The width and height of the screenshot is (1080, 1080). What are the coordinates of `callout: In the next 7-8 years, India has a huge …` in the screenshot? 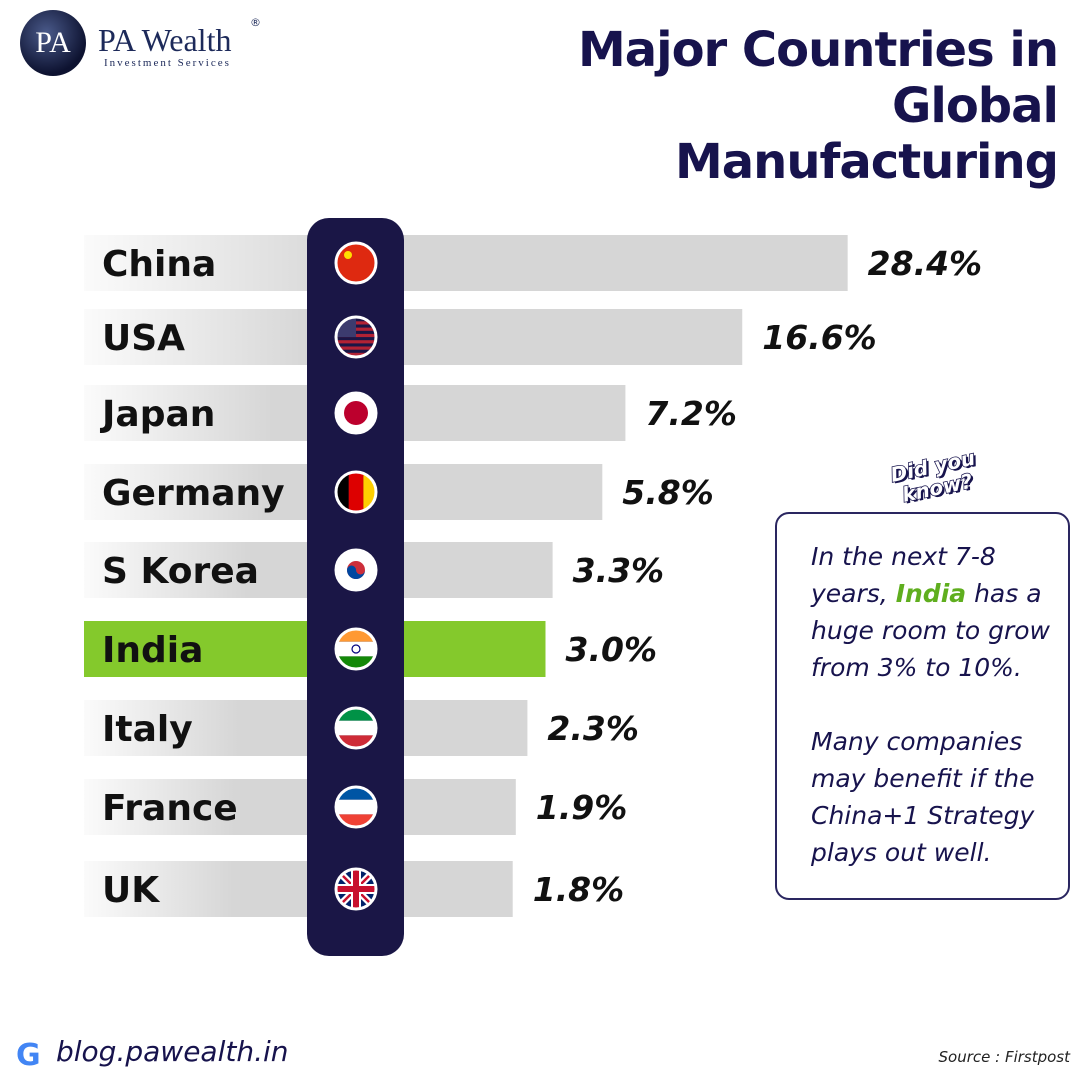 It's located at (922, 706).